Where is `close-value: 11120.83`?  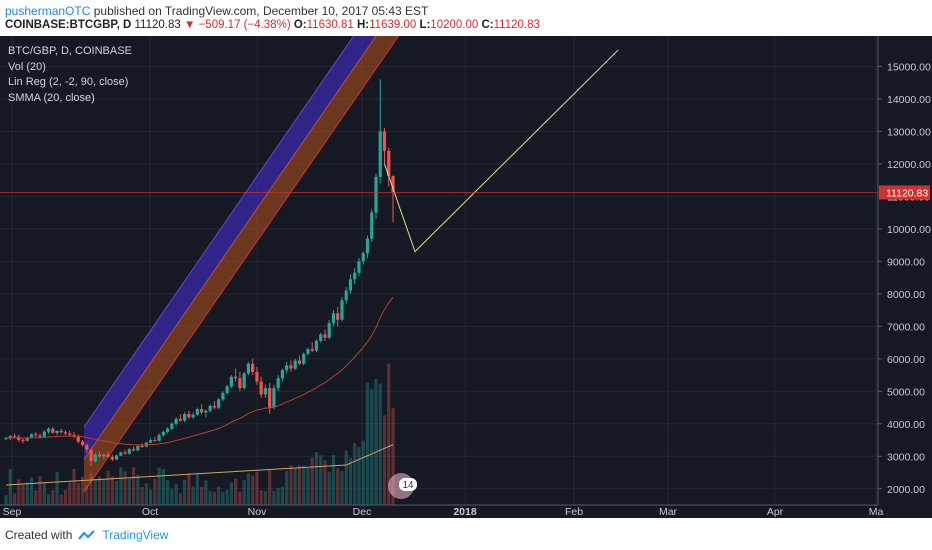
close-value: 11120.83 is located at coordinates (516, 25).